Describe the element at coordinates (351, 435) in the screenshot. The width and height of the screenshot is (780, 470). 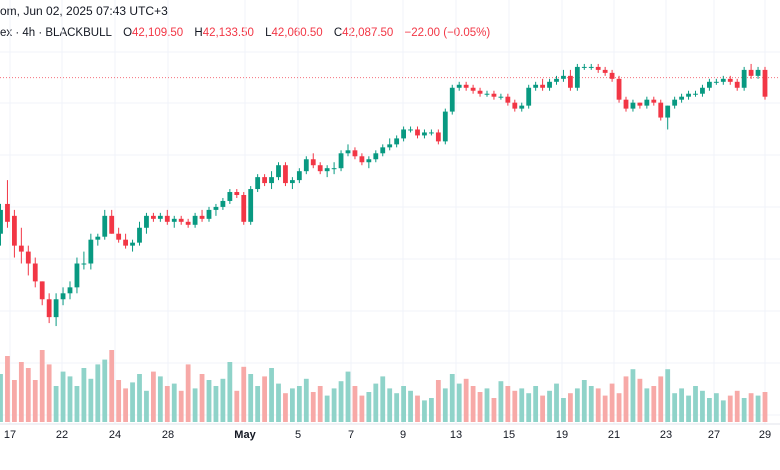
I see `time-tick-label: 7` at that location.